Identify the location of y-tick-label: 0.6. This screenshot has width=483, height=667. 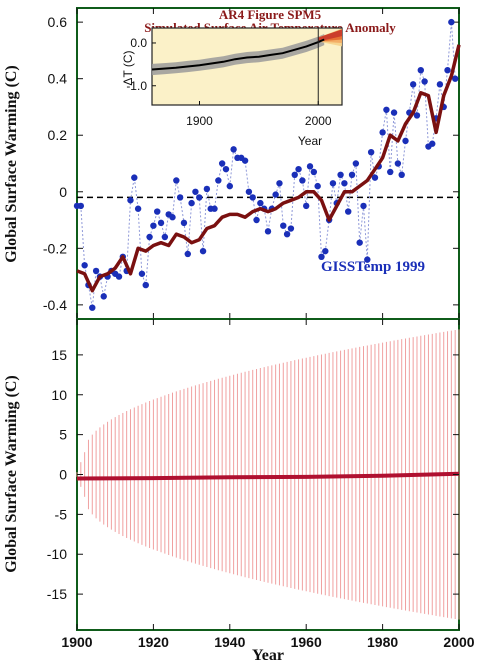
(58, 22).